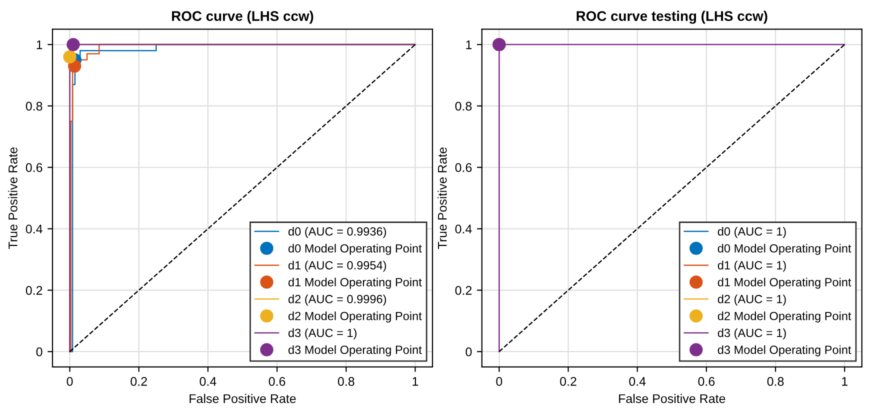  Describe the element at coordinates (337, 300) in the screenshot. I see `legend-label: d2 (AUC = 0.9996)` at that location.